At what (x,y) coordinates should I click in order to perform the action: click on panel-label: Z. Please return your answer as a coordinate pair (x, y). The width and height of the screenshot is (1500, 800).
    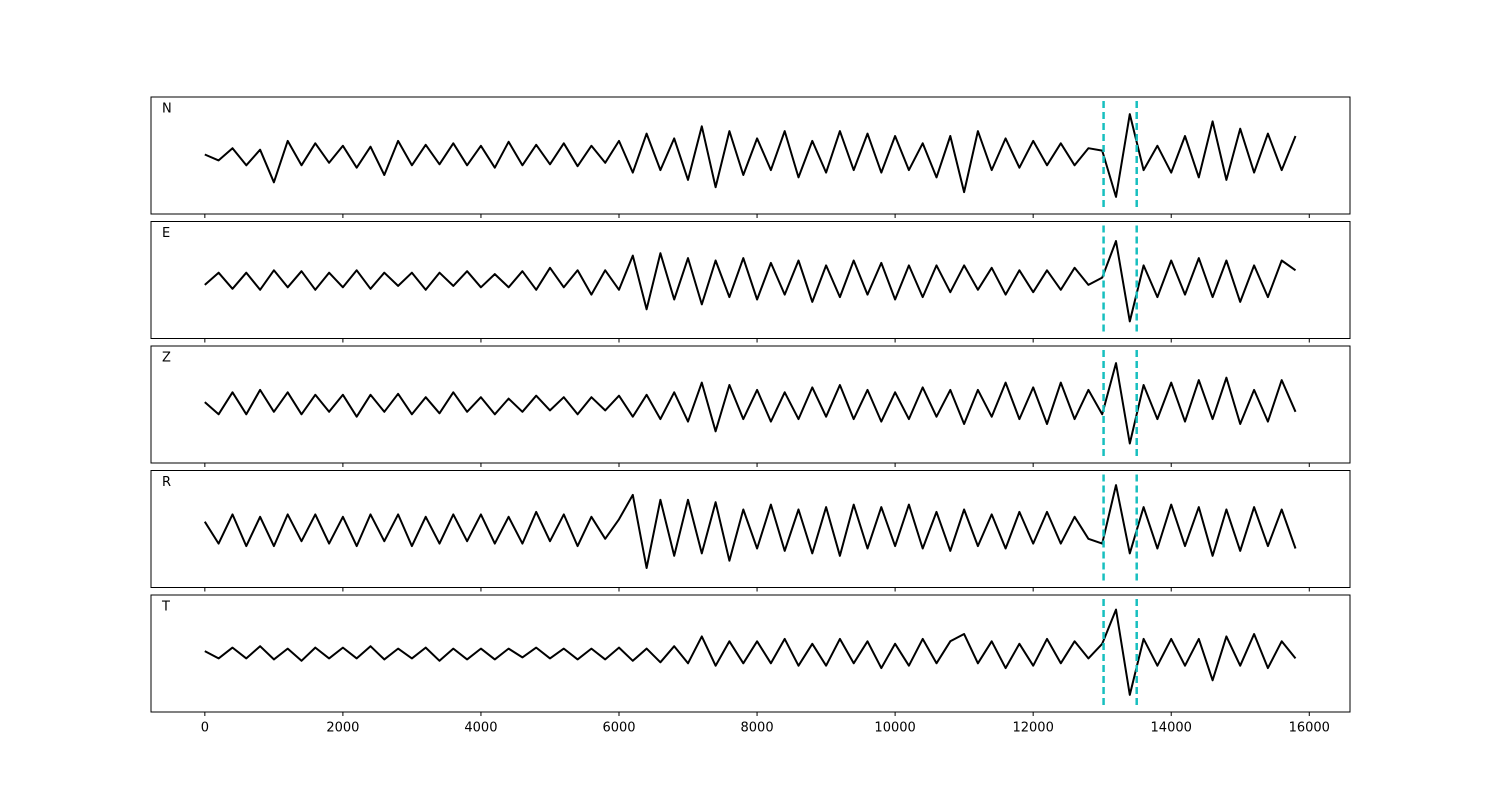
    Looking at the image, I should click on (166, 358).